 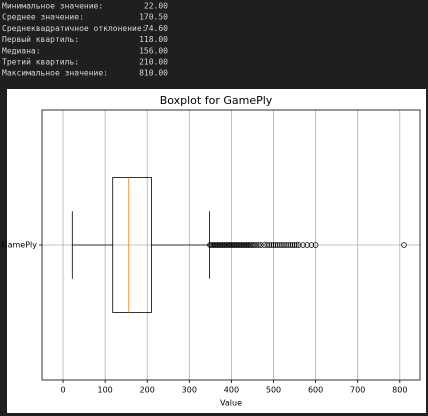 I want to click on x-tick-label: 500, so click(x=273, y=390).